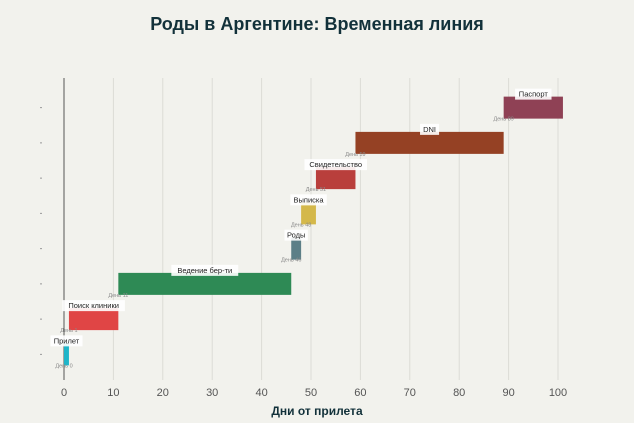 Image resolution: width=634 pixels, height=423 pixels. Describe the element at coordinates (508, 393) in the screenshot. I see `x-tick-label: 90` at that location.